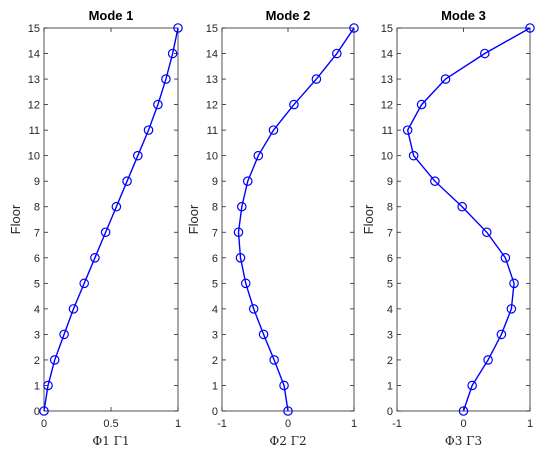 The height and width of the screenshot is (463, 550). Describe the element at coordinates (397, 424) in the screenshot. I see `x-tick-label: -1` at that location.